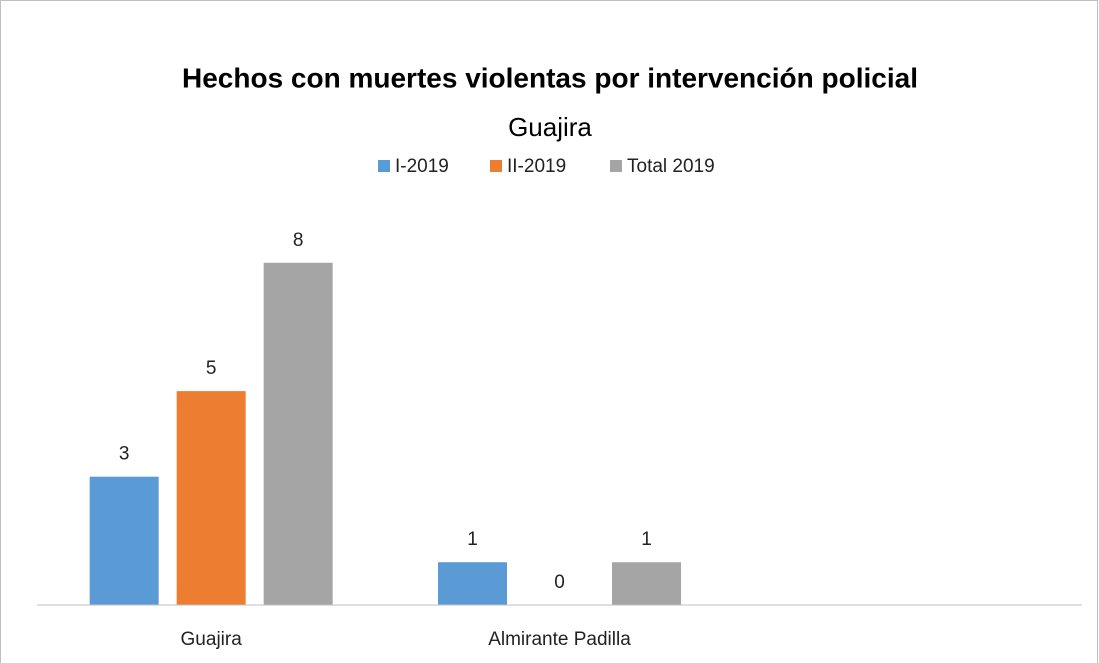  Describe the element at coordinates (559, 582) in the screenshot. I see `data-label: 0` at that location.